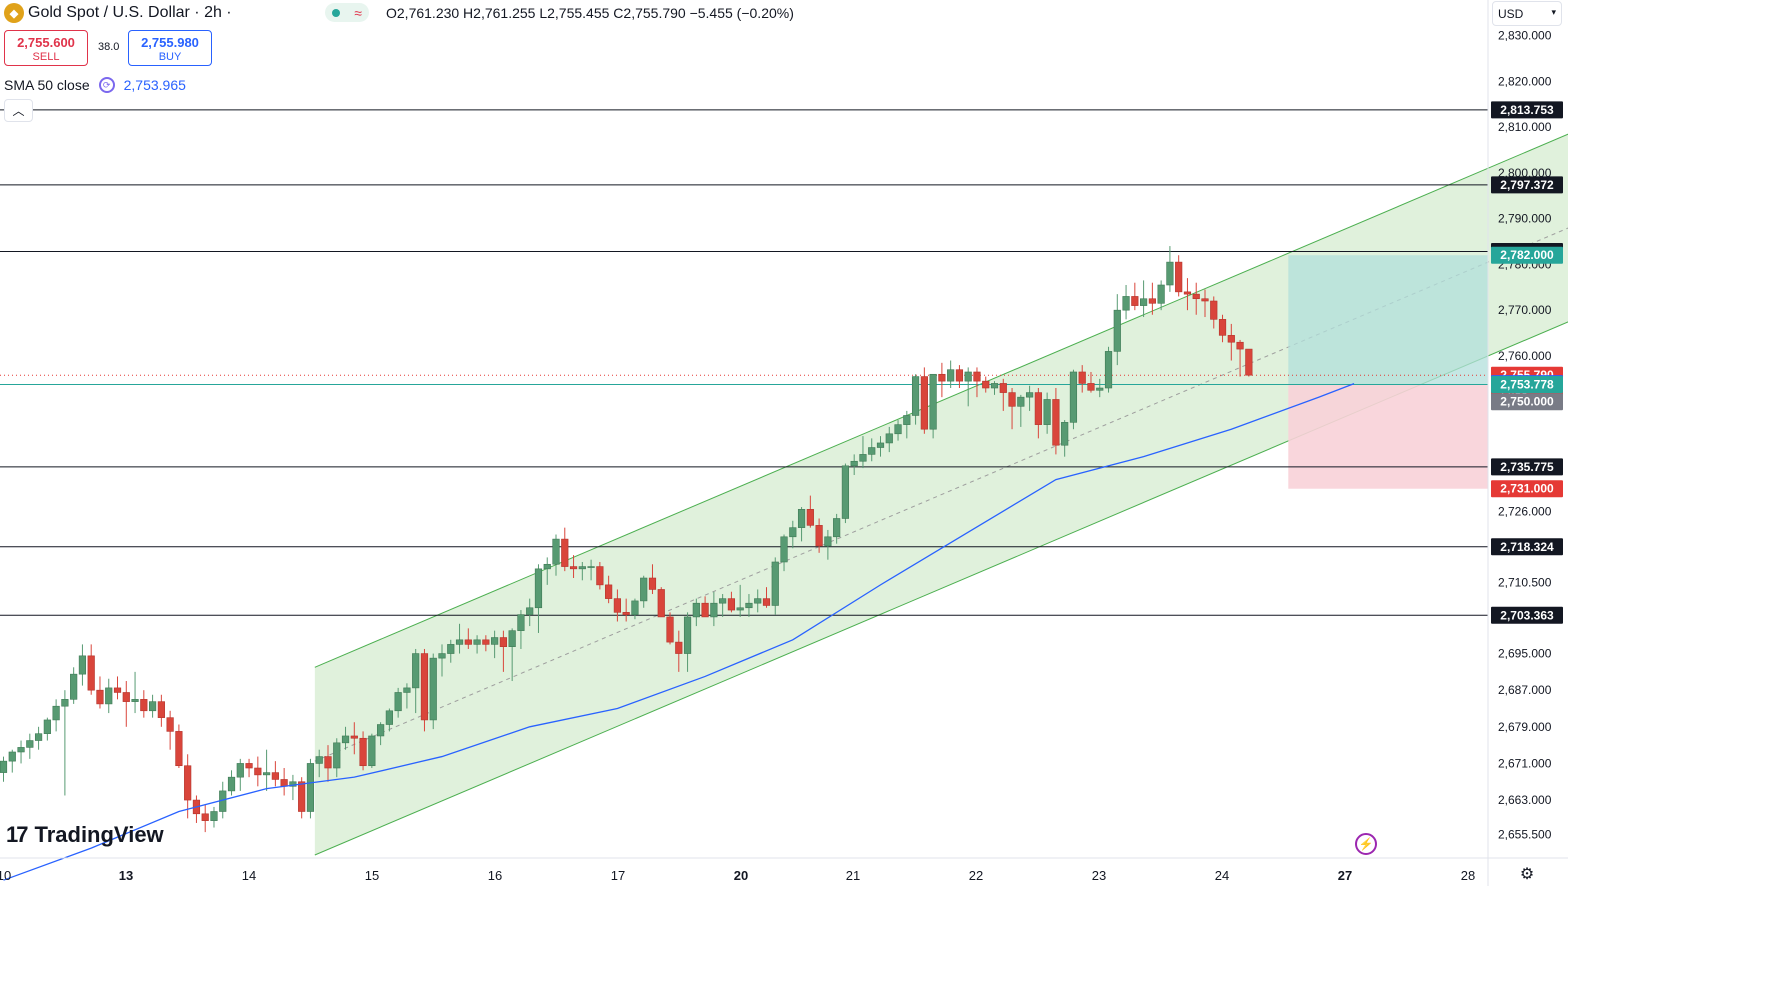 The width and height of the screenshot is (1782, 1007). Describe the element at coordinates (18, 110) in the screenshot. I see `collapse-legend-button: ︿` at that location.